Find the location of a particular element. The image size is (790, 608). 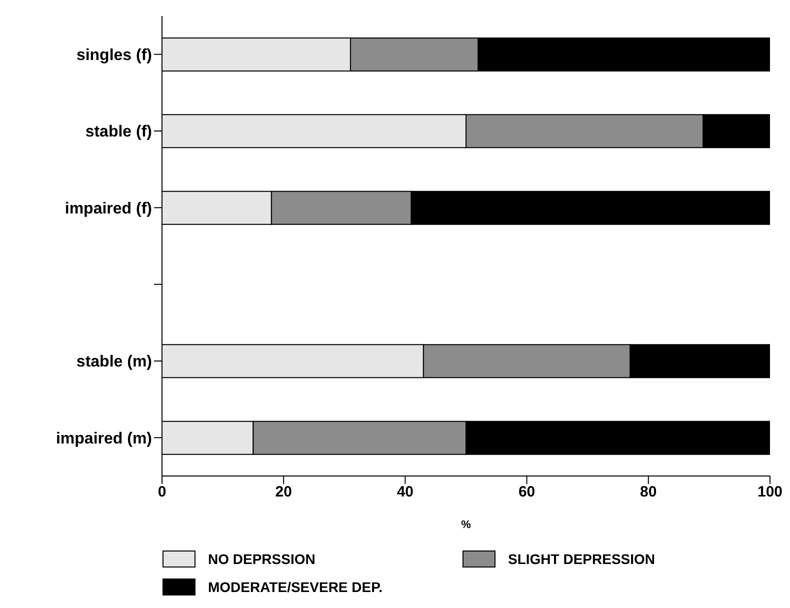

y-tick-label: stable (f) is located at coordinates (118, 132).